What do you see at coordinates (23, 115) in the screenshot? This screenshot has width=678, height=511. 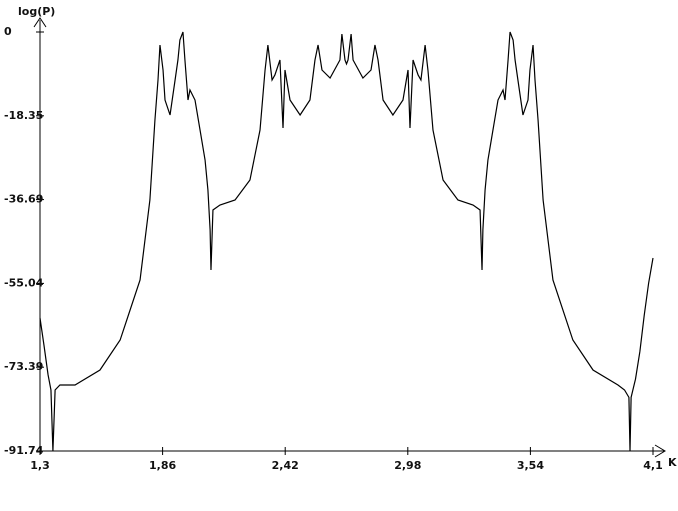 I see `y-tick-label: -18.35` at bounding box center [23, 115].